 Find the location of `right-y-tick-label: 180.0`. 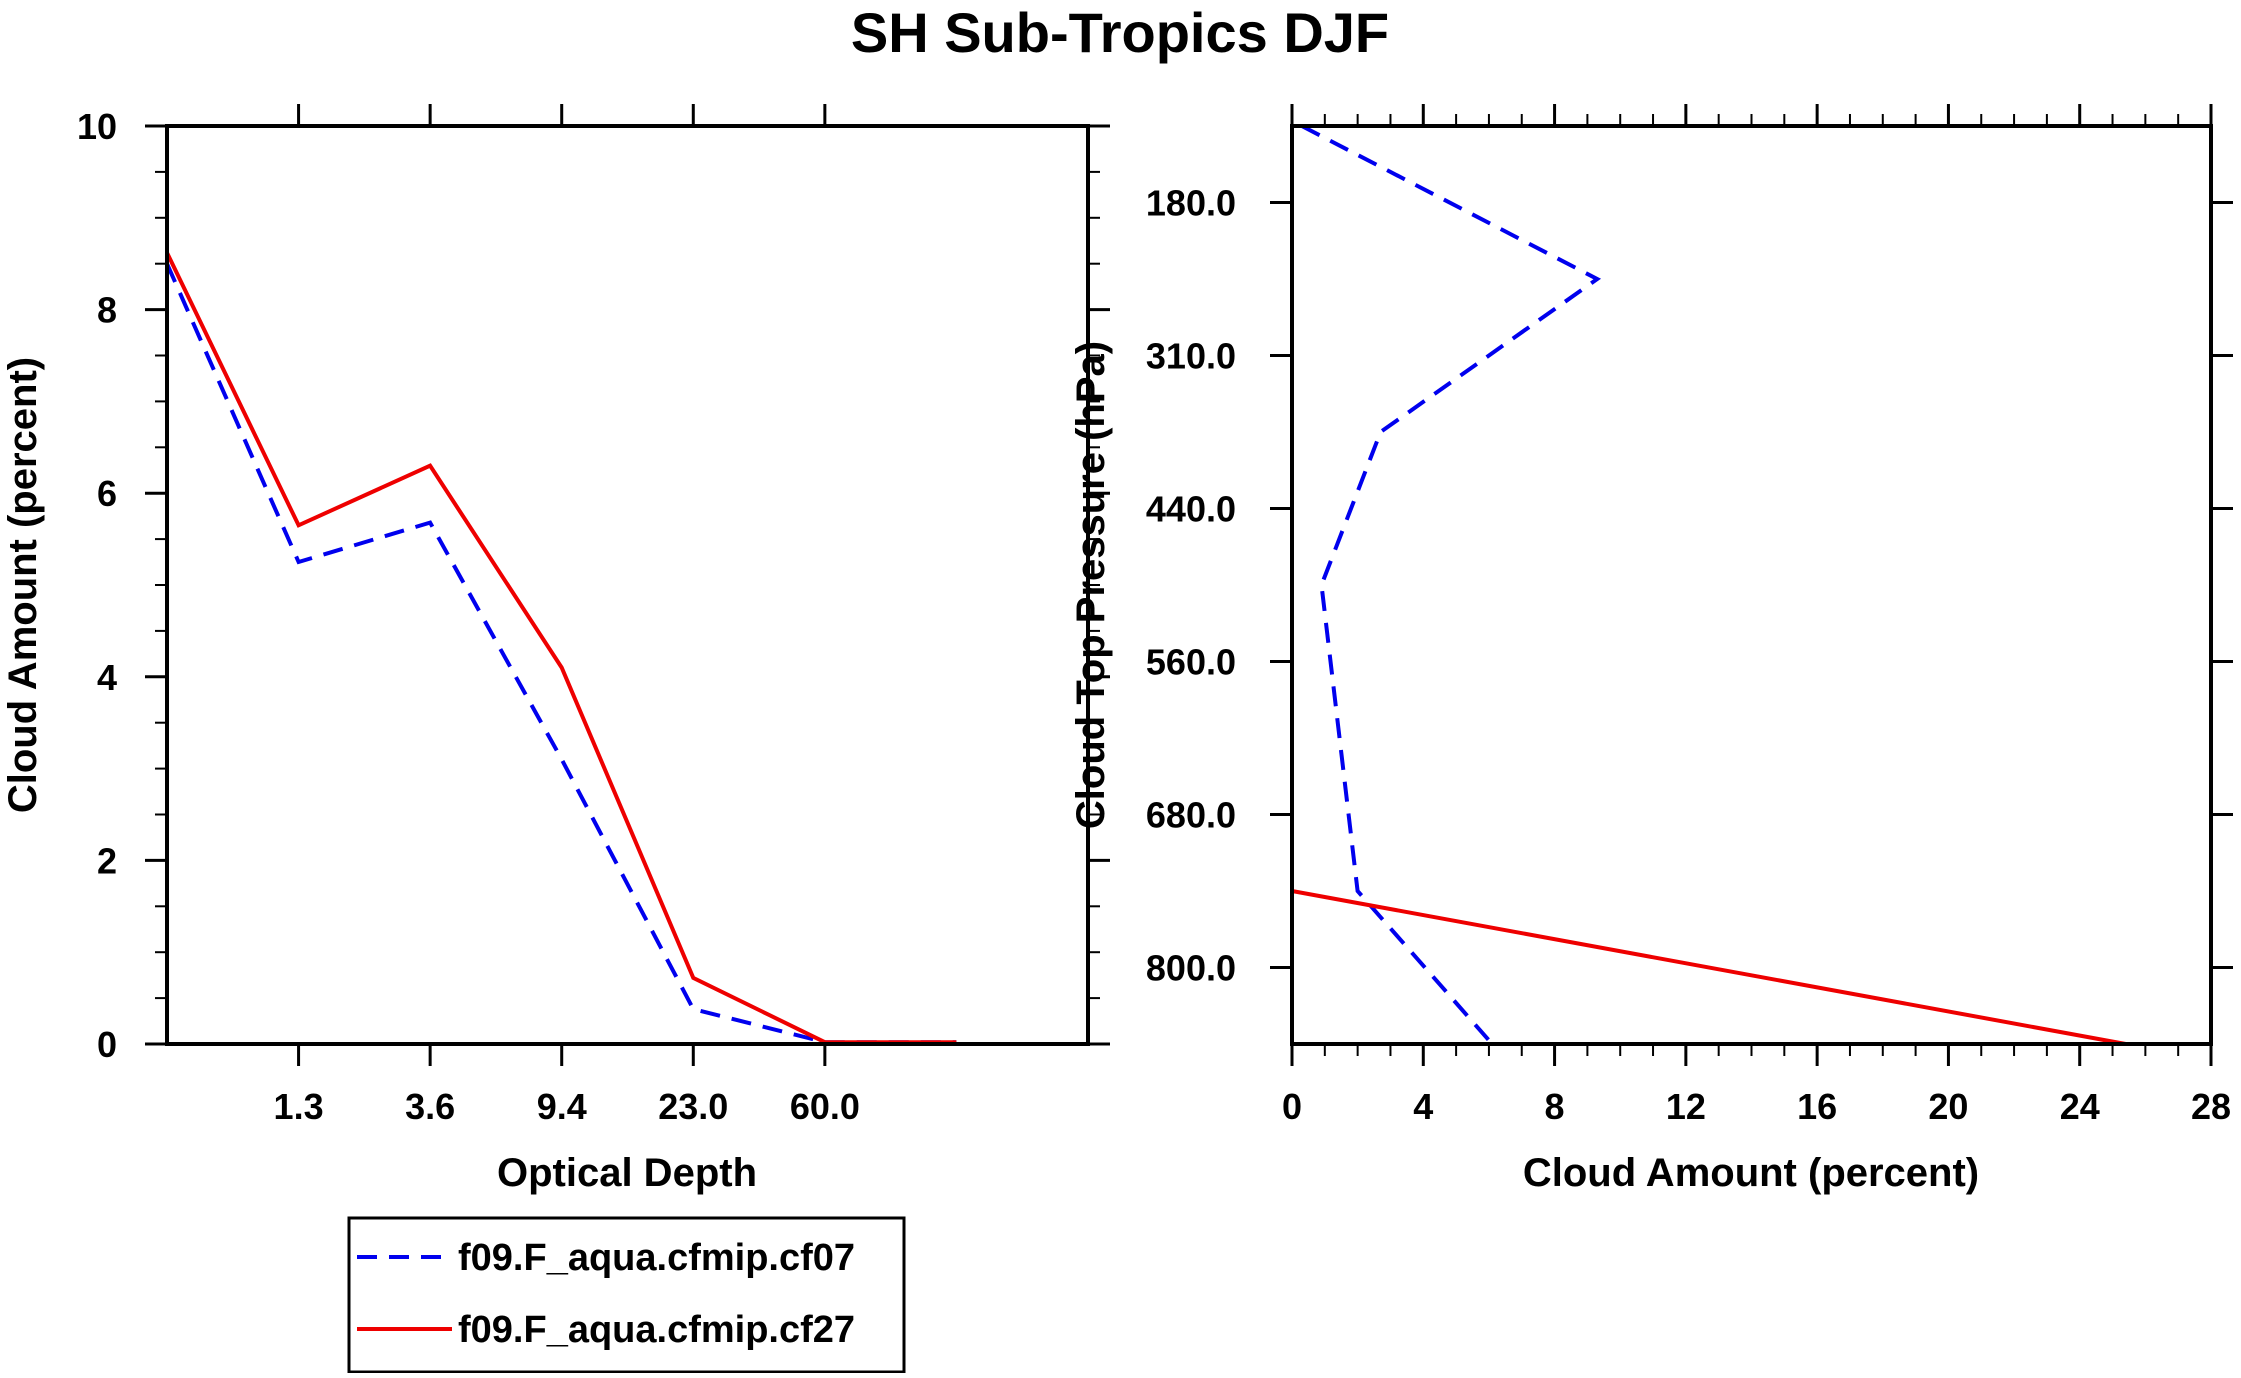

right-y-tick-label: 180.0 is located at coordinates (1191, 203).